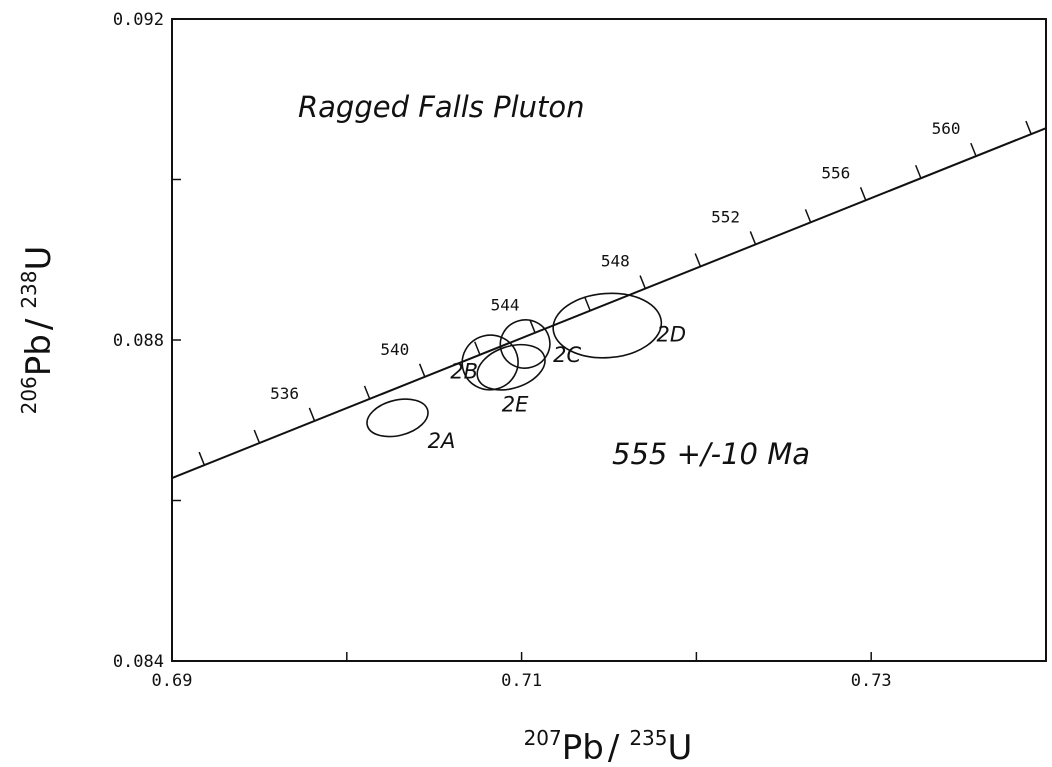 Image resolution: width=1052 pixels, height=767 pixels. What do you see at coordinates (138, 20) in the screenshot?
I see `y-tick-label: 0.092` at bounding box center [138, 20].